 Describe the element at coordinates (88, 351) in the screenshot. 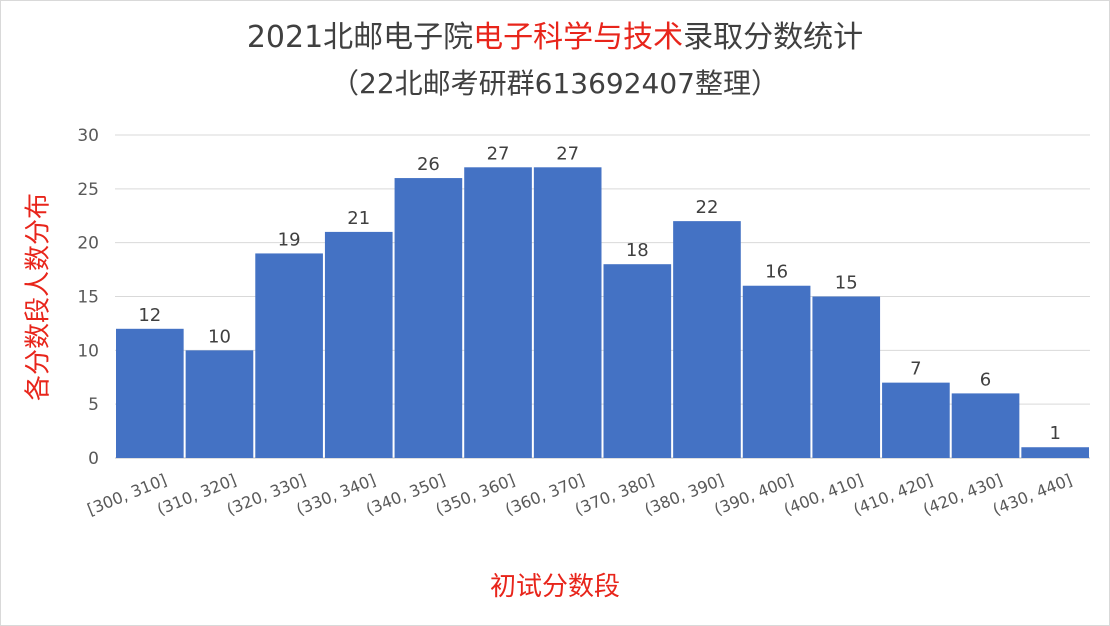

I see `y-tick-label: 10` at that location.